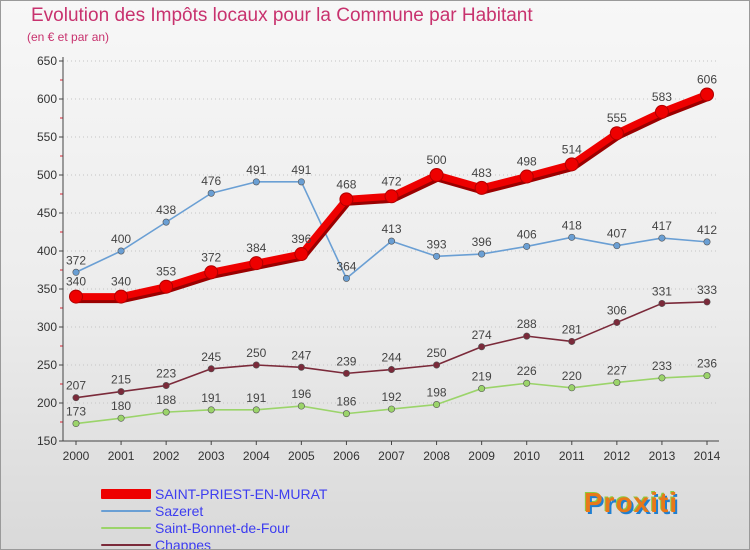 This screenshot has height=550, width=750. Describe the element at coordinates (346, 361) in the screenshot. I see `data-label: 239` at that location.